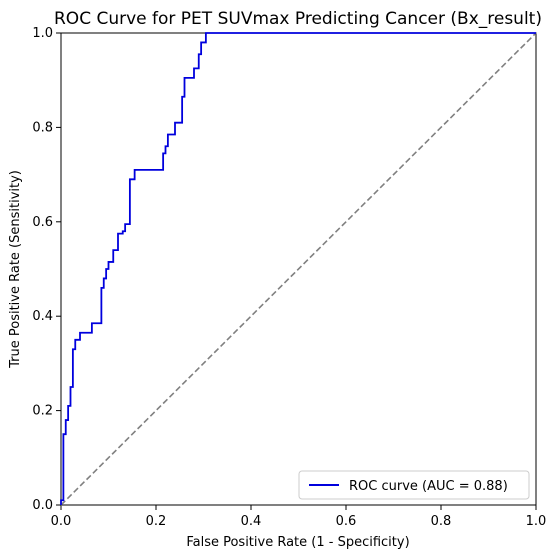  What do you see at coordinates (61, 521) in the screenshot?
I see `x-tick-label: 0.0` at bounding box center [61, 521].